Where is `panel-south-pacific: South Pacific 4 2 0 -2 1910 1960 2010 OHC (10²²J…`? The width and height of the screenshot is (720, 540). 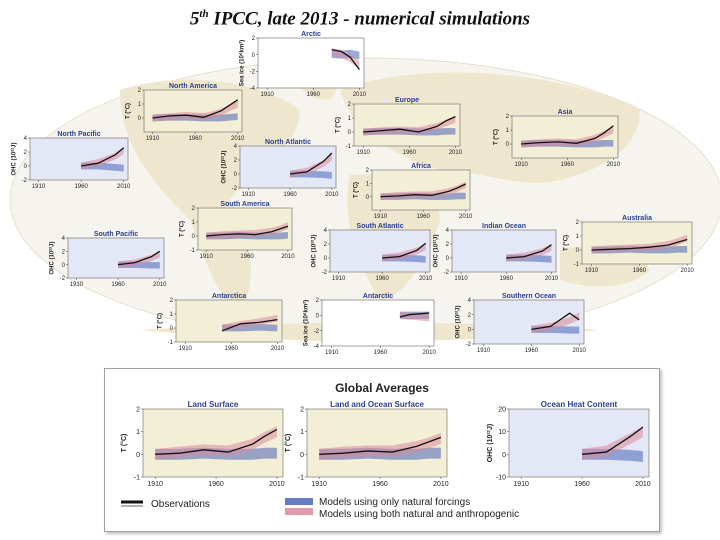
panel-south-pacific: South Pacific 4 2 0 -2 1910 1960 2010 OHC (10²²J… is located at coordinates (108, 259).